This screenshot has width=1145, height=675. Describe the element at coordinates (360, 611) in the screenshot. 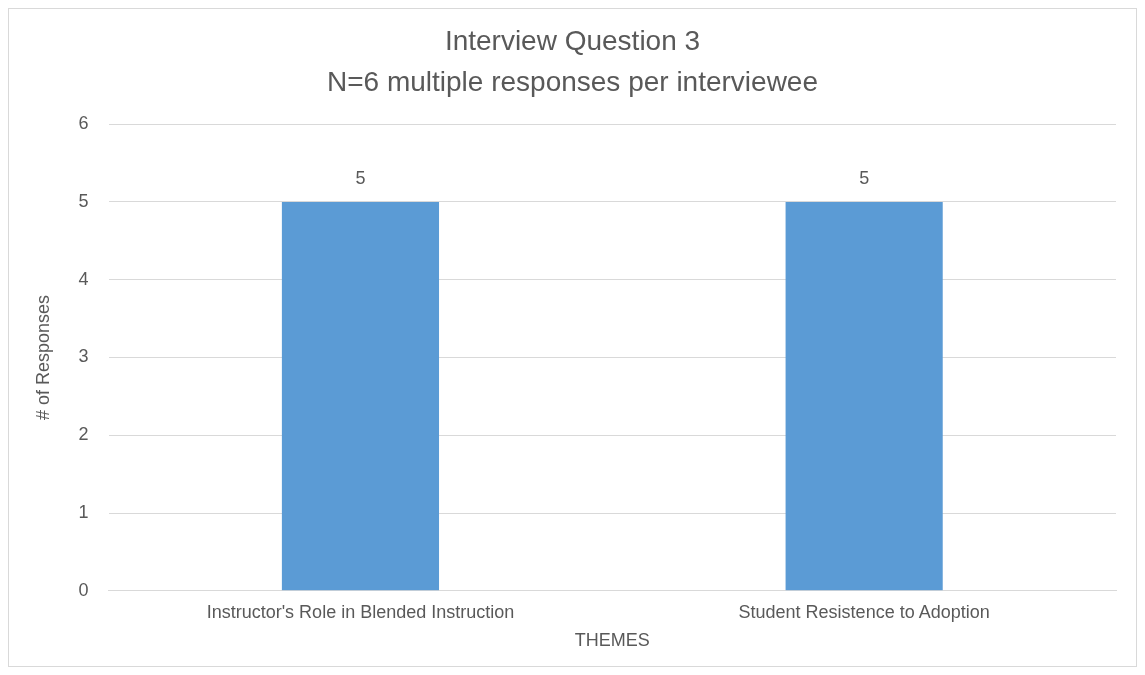

I see `x-tick-label: Instructor's Role in Blended Instruction` at that location.